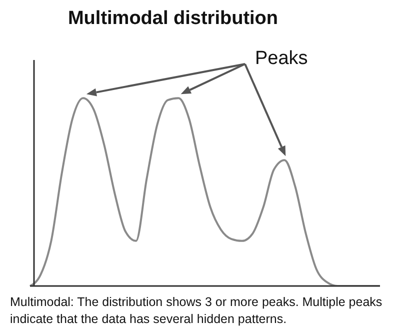 The image size is (398, 332). What do you see at coordinates (197, 311) in the screenshot?
I see `text: Multimodal: The distribution shows 3 or more peaks. Multiple peaks indicate that the data has several hidden patterns.` at bounding box center [197, 311].